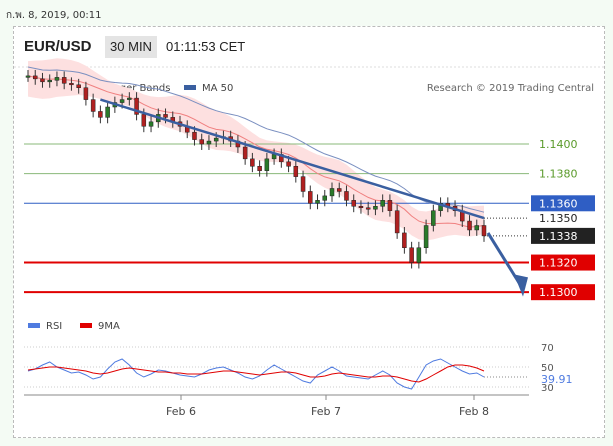 This screenshot has width=613, height=446. I want to click on x-tick-label: Feb 8, so click(474, 411).